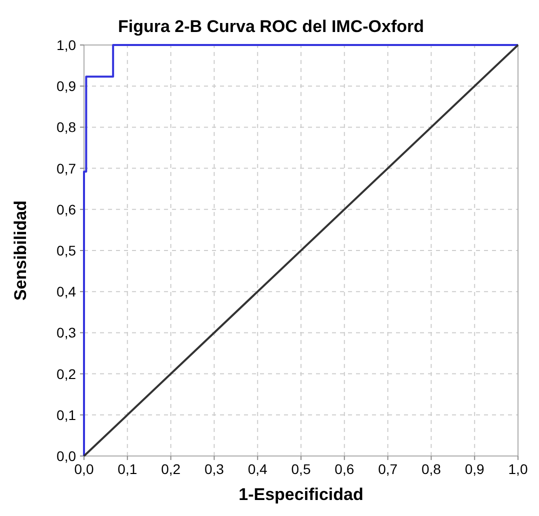 Image resolution: width=539 pixels, height=516 pixels. Describe the element at coordinates (66, 292) in the screenshot. I see `y-tick-label: 0,4` at that location.